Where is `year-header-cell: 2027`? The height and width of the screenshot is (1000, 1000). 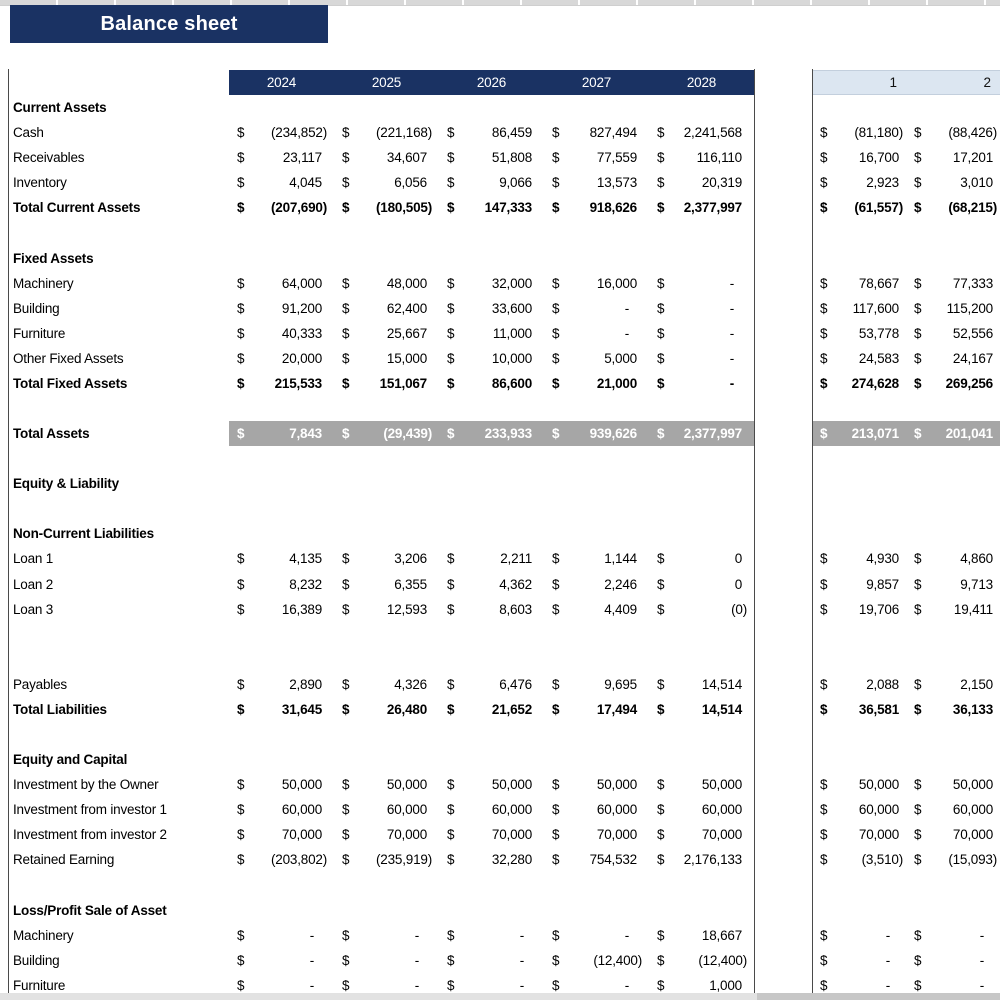 year-header-cell: 2027 is located at coordinates (596, 82).